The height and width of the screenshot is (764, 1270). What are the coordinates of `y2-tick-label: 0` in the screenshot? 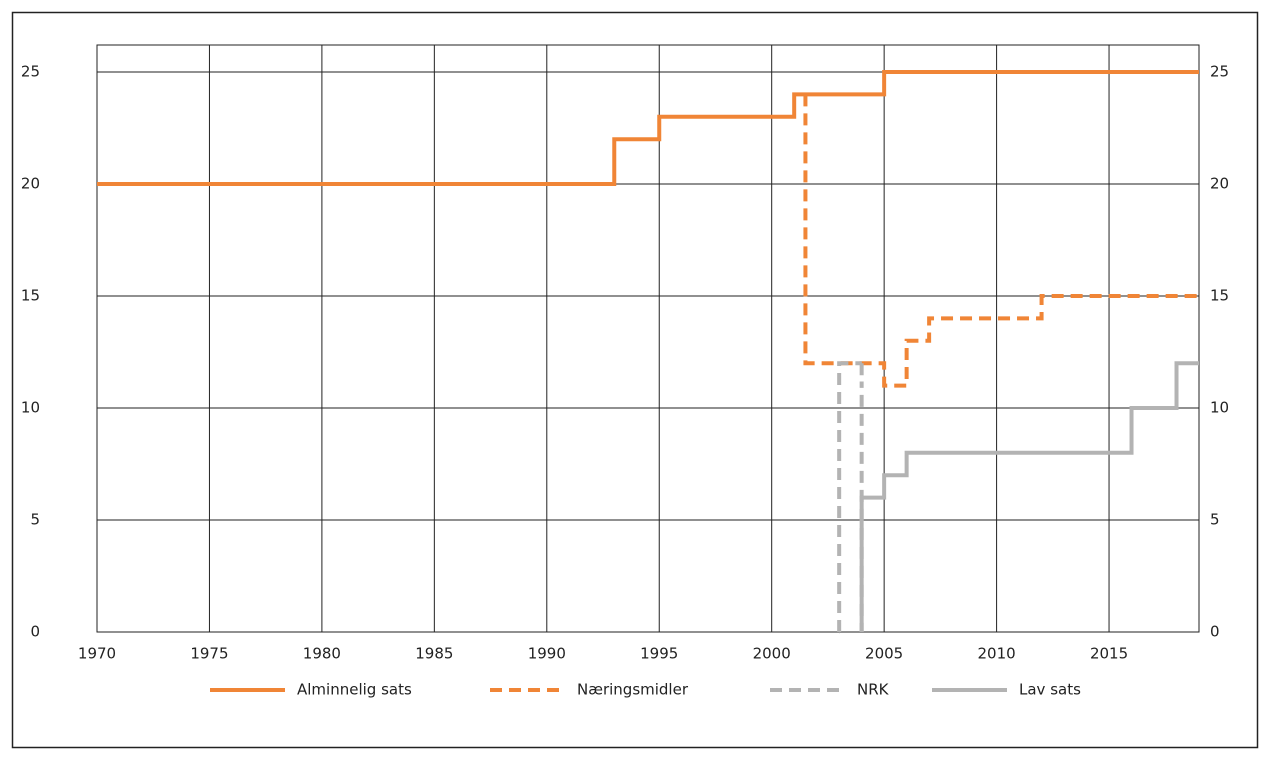 It's located at (1215, 632).